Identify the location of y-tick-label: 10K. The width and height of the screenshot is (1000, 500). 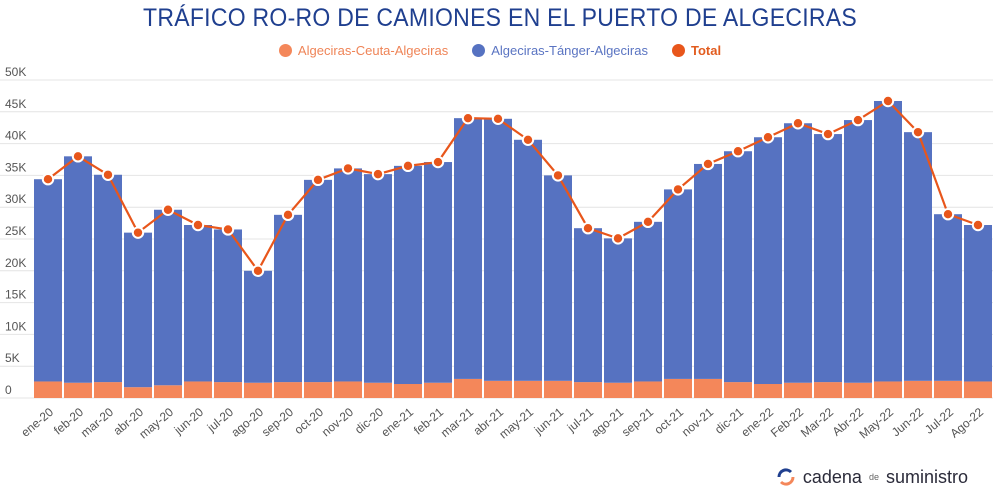
(15, 326).